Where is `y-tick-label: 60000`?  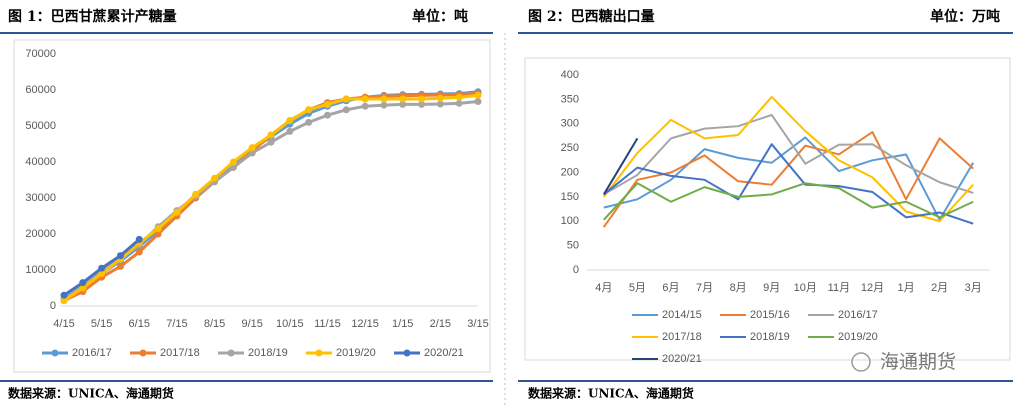 y-tick-label: 60000 is located at coordinates (40, 90).